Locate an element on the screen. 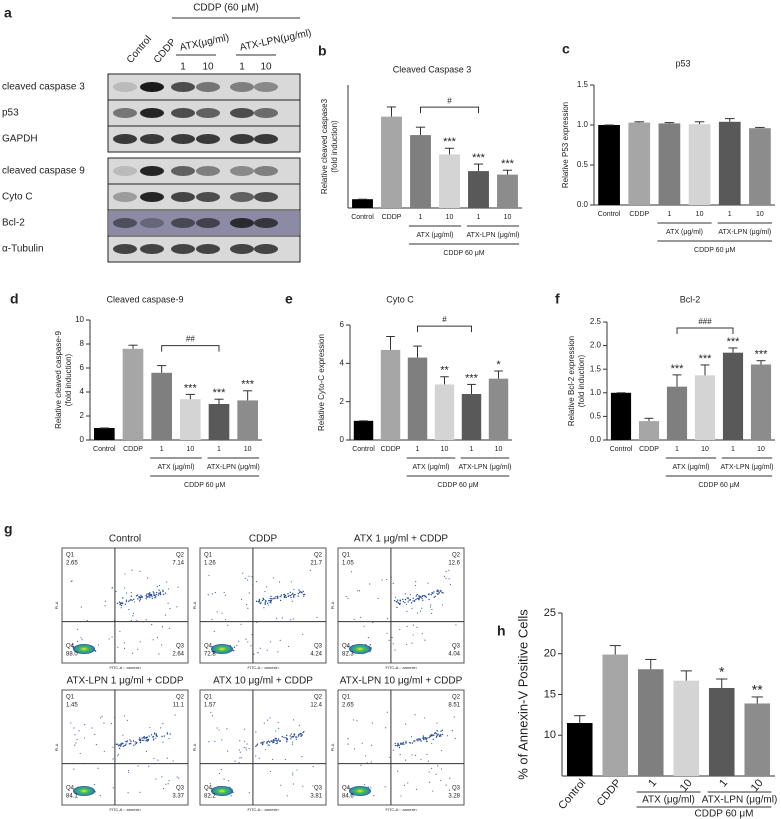  x-tick-label: 1 is located at coordinates (219, 449).